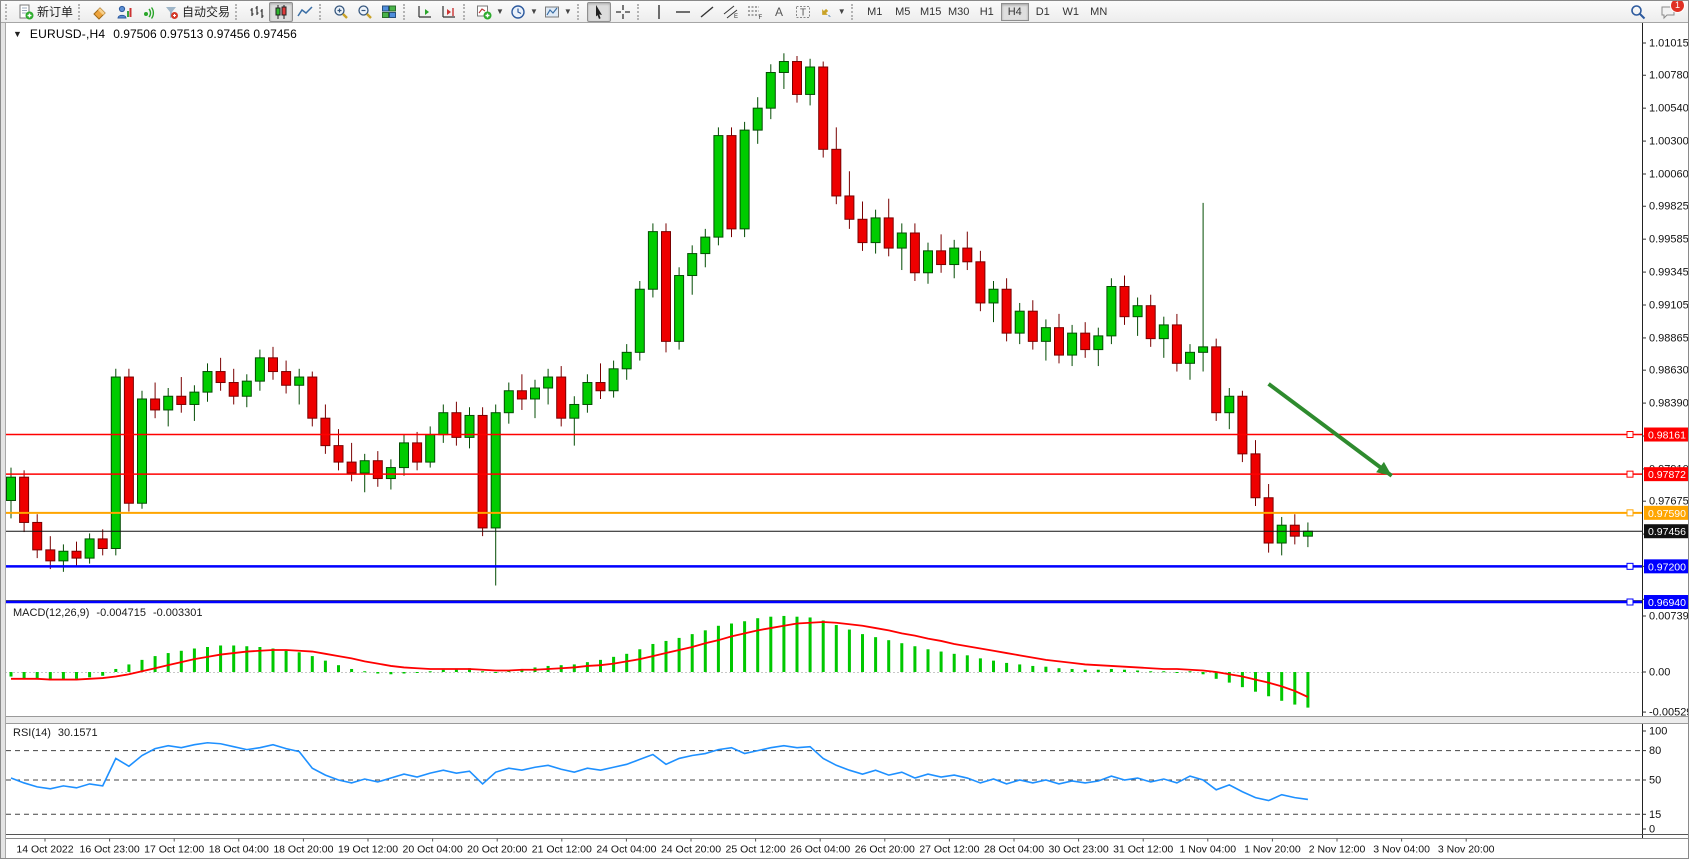 The height and width of the screenshot is (859, 1689). What do you see at coordinates (518, 11) in the screenshot?
I see `period-clock-icon` at bounding box center [518, 11].